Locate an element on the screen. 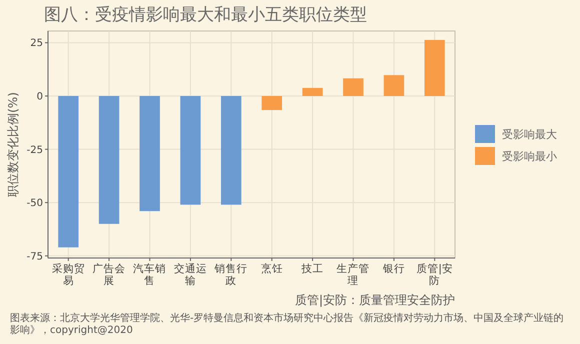 This screenshot has width=580, height=344. y-tick-label: 25 is located at coordinates (36, 44).